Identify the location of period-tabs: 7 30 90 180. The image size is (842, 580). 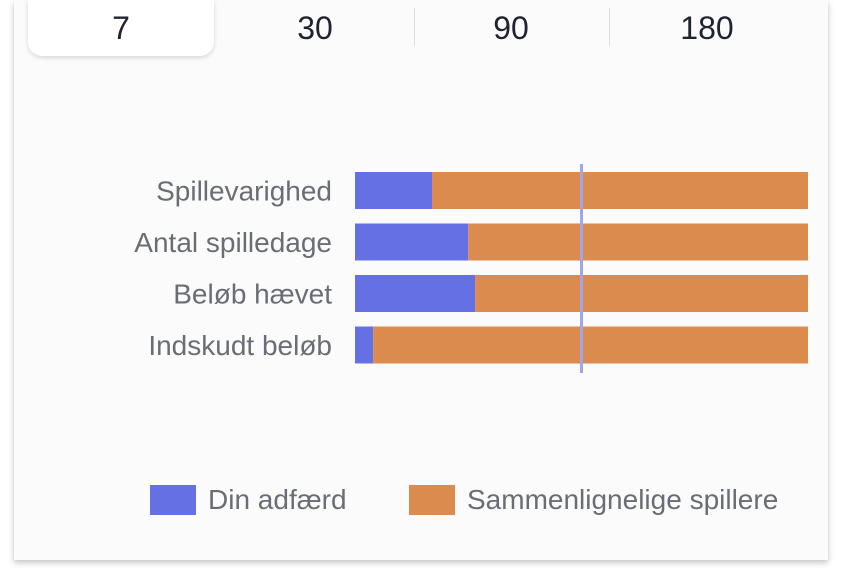
(418, 28).